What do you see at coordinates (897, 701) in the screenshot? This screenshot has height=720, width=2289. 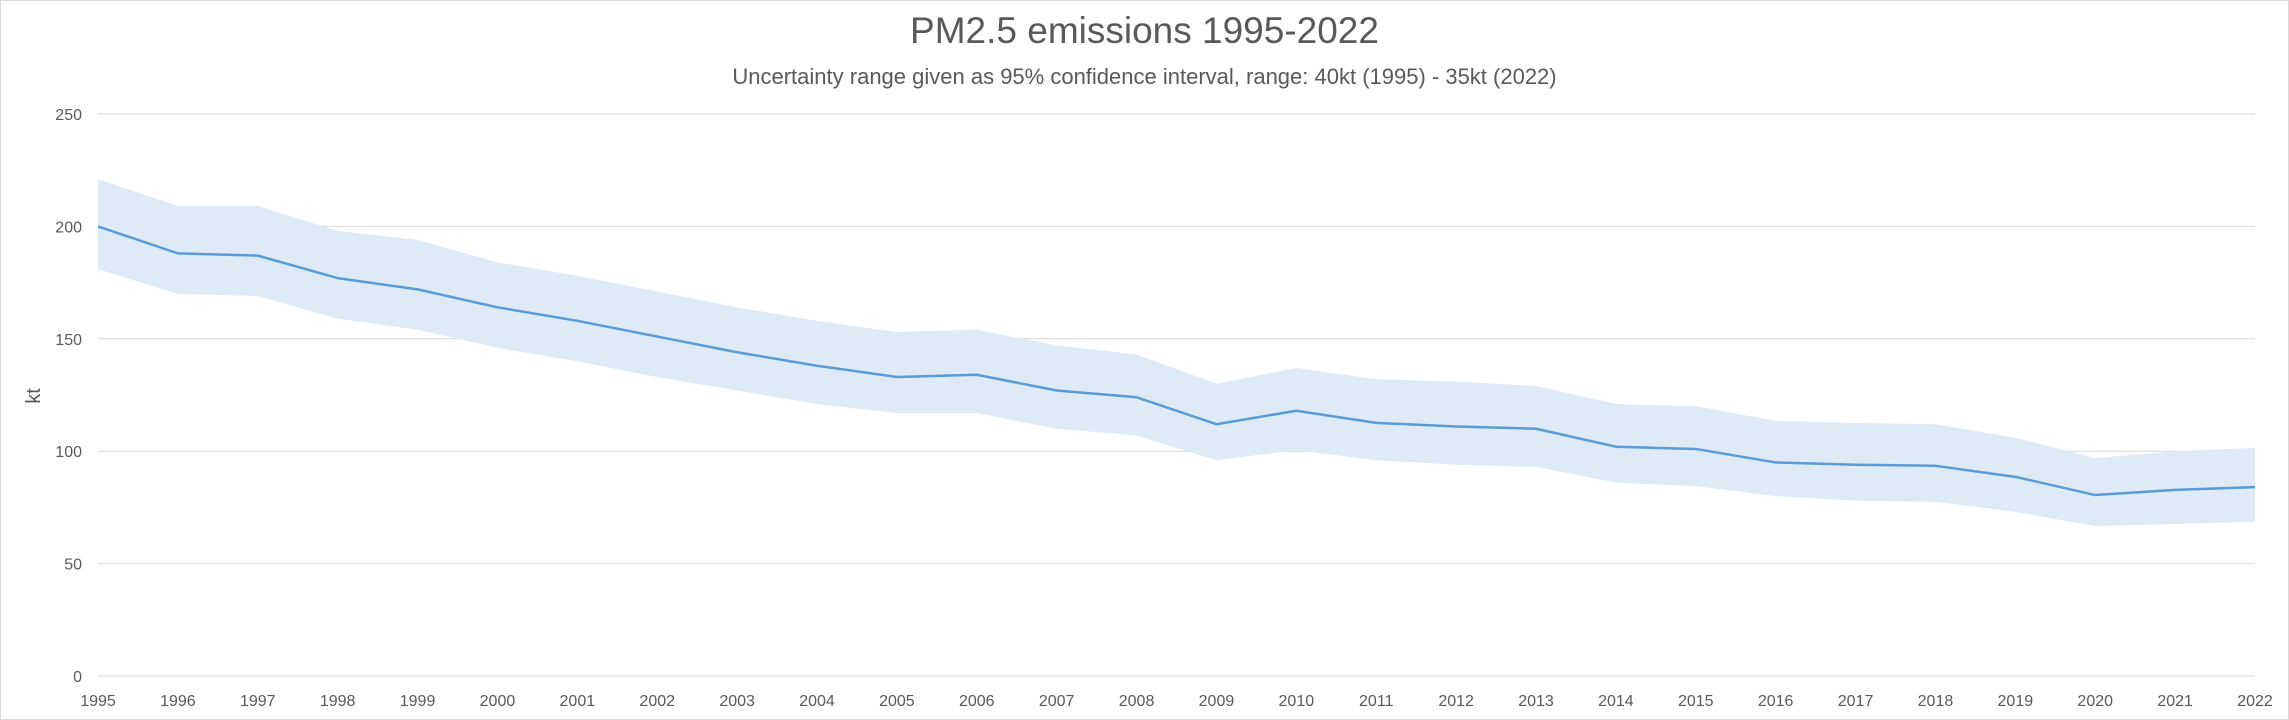 I see `x-tick-label-2005: 2005` at bounding box center [897, 701].